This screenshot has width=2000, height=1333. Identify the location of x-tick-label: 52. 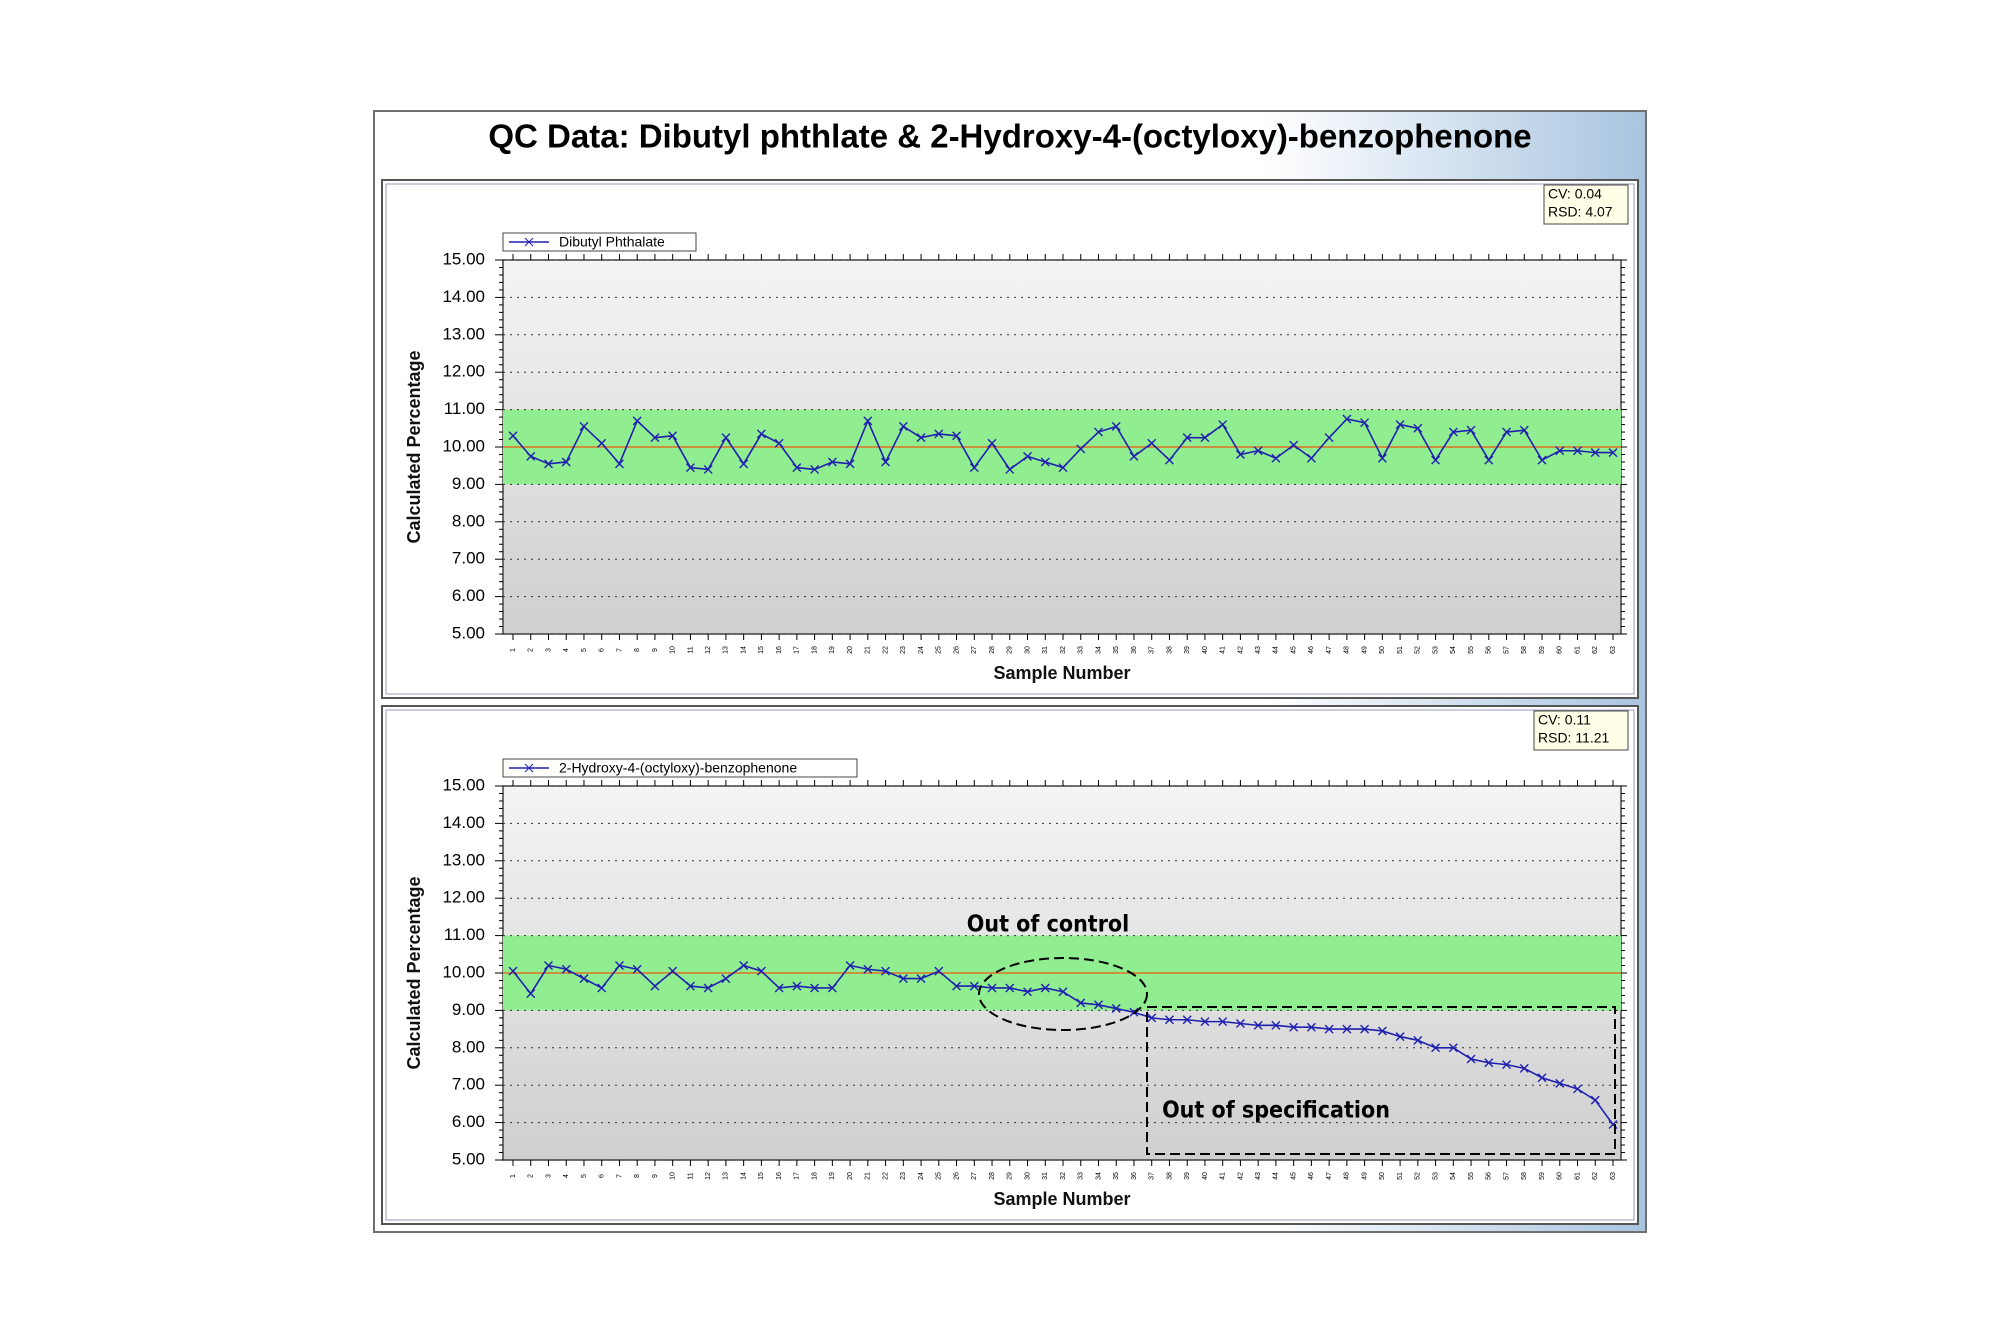
(1418, 650).